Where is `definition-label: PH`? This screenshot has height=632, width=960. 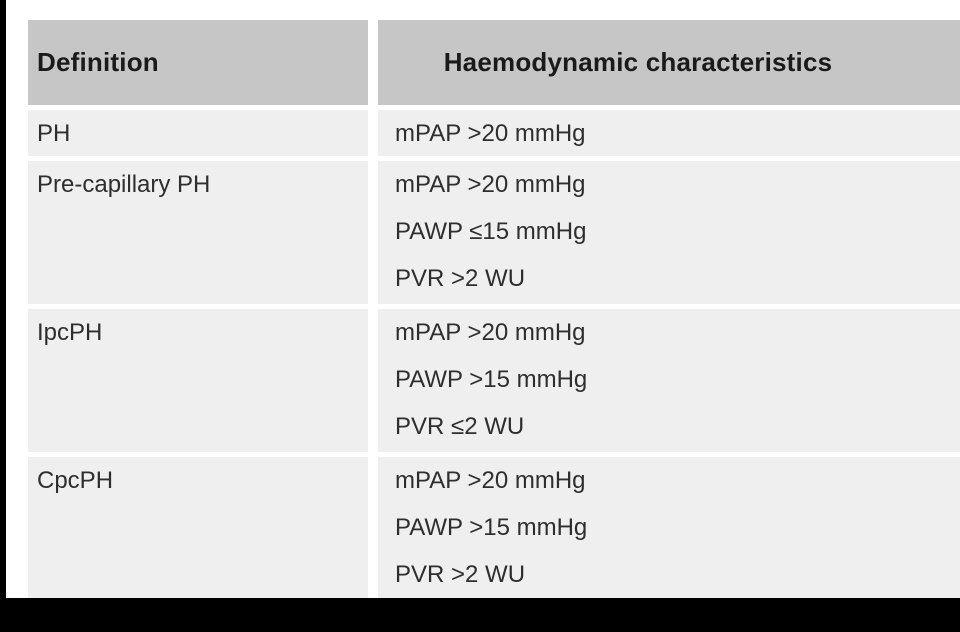
definition-label: PH is located at coordinates (54, 133).